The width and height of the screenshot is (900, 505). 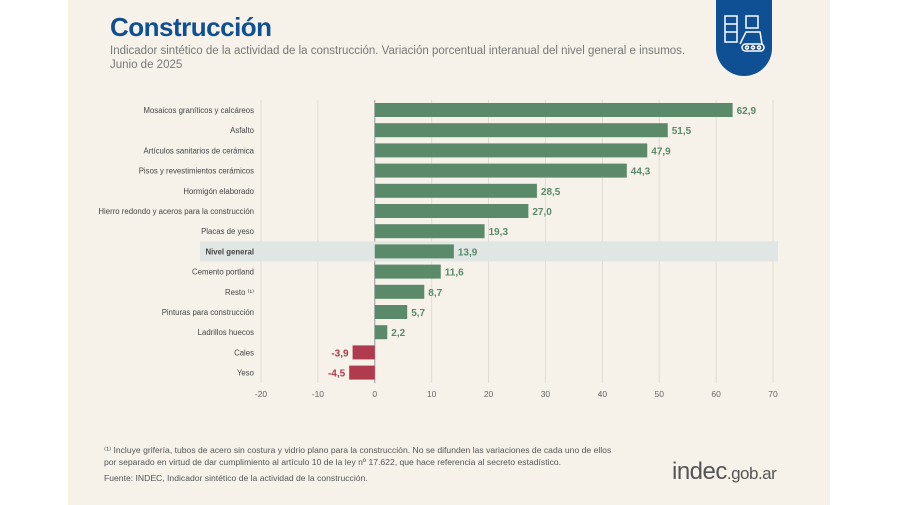 What do you see at coordinates (716, 394) in the screenshot?
I see `x-tick-label: 60` at bounding box center [716, 394].